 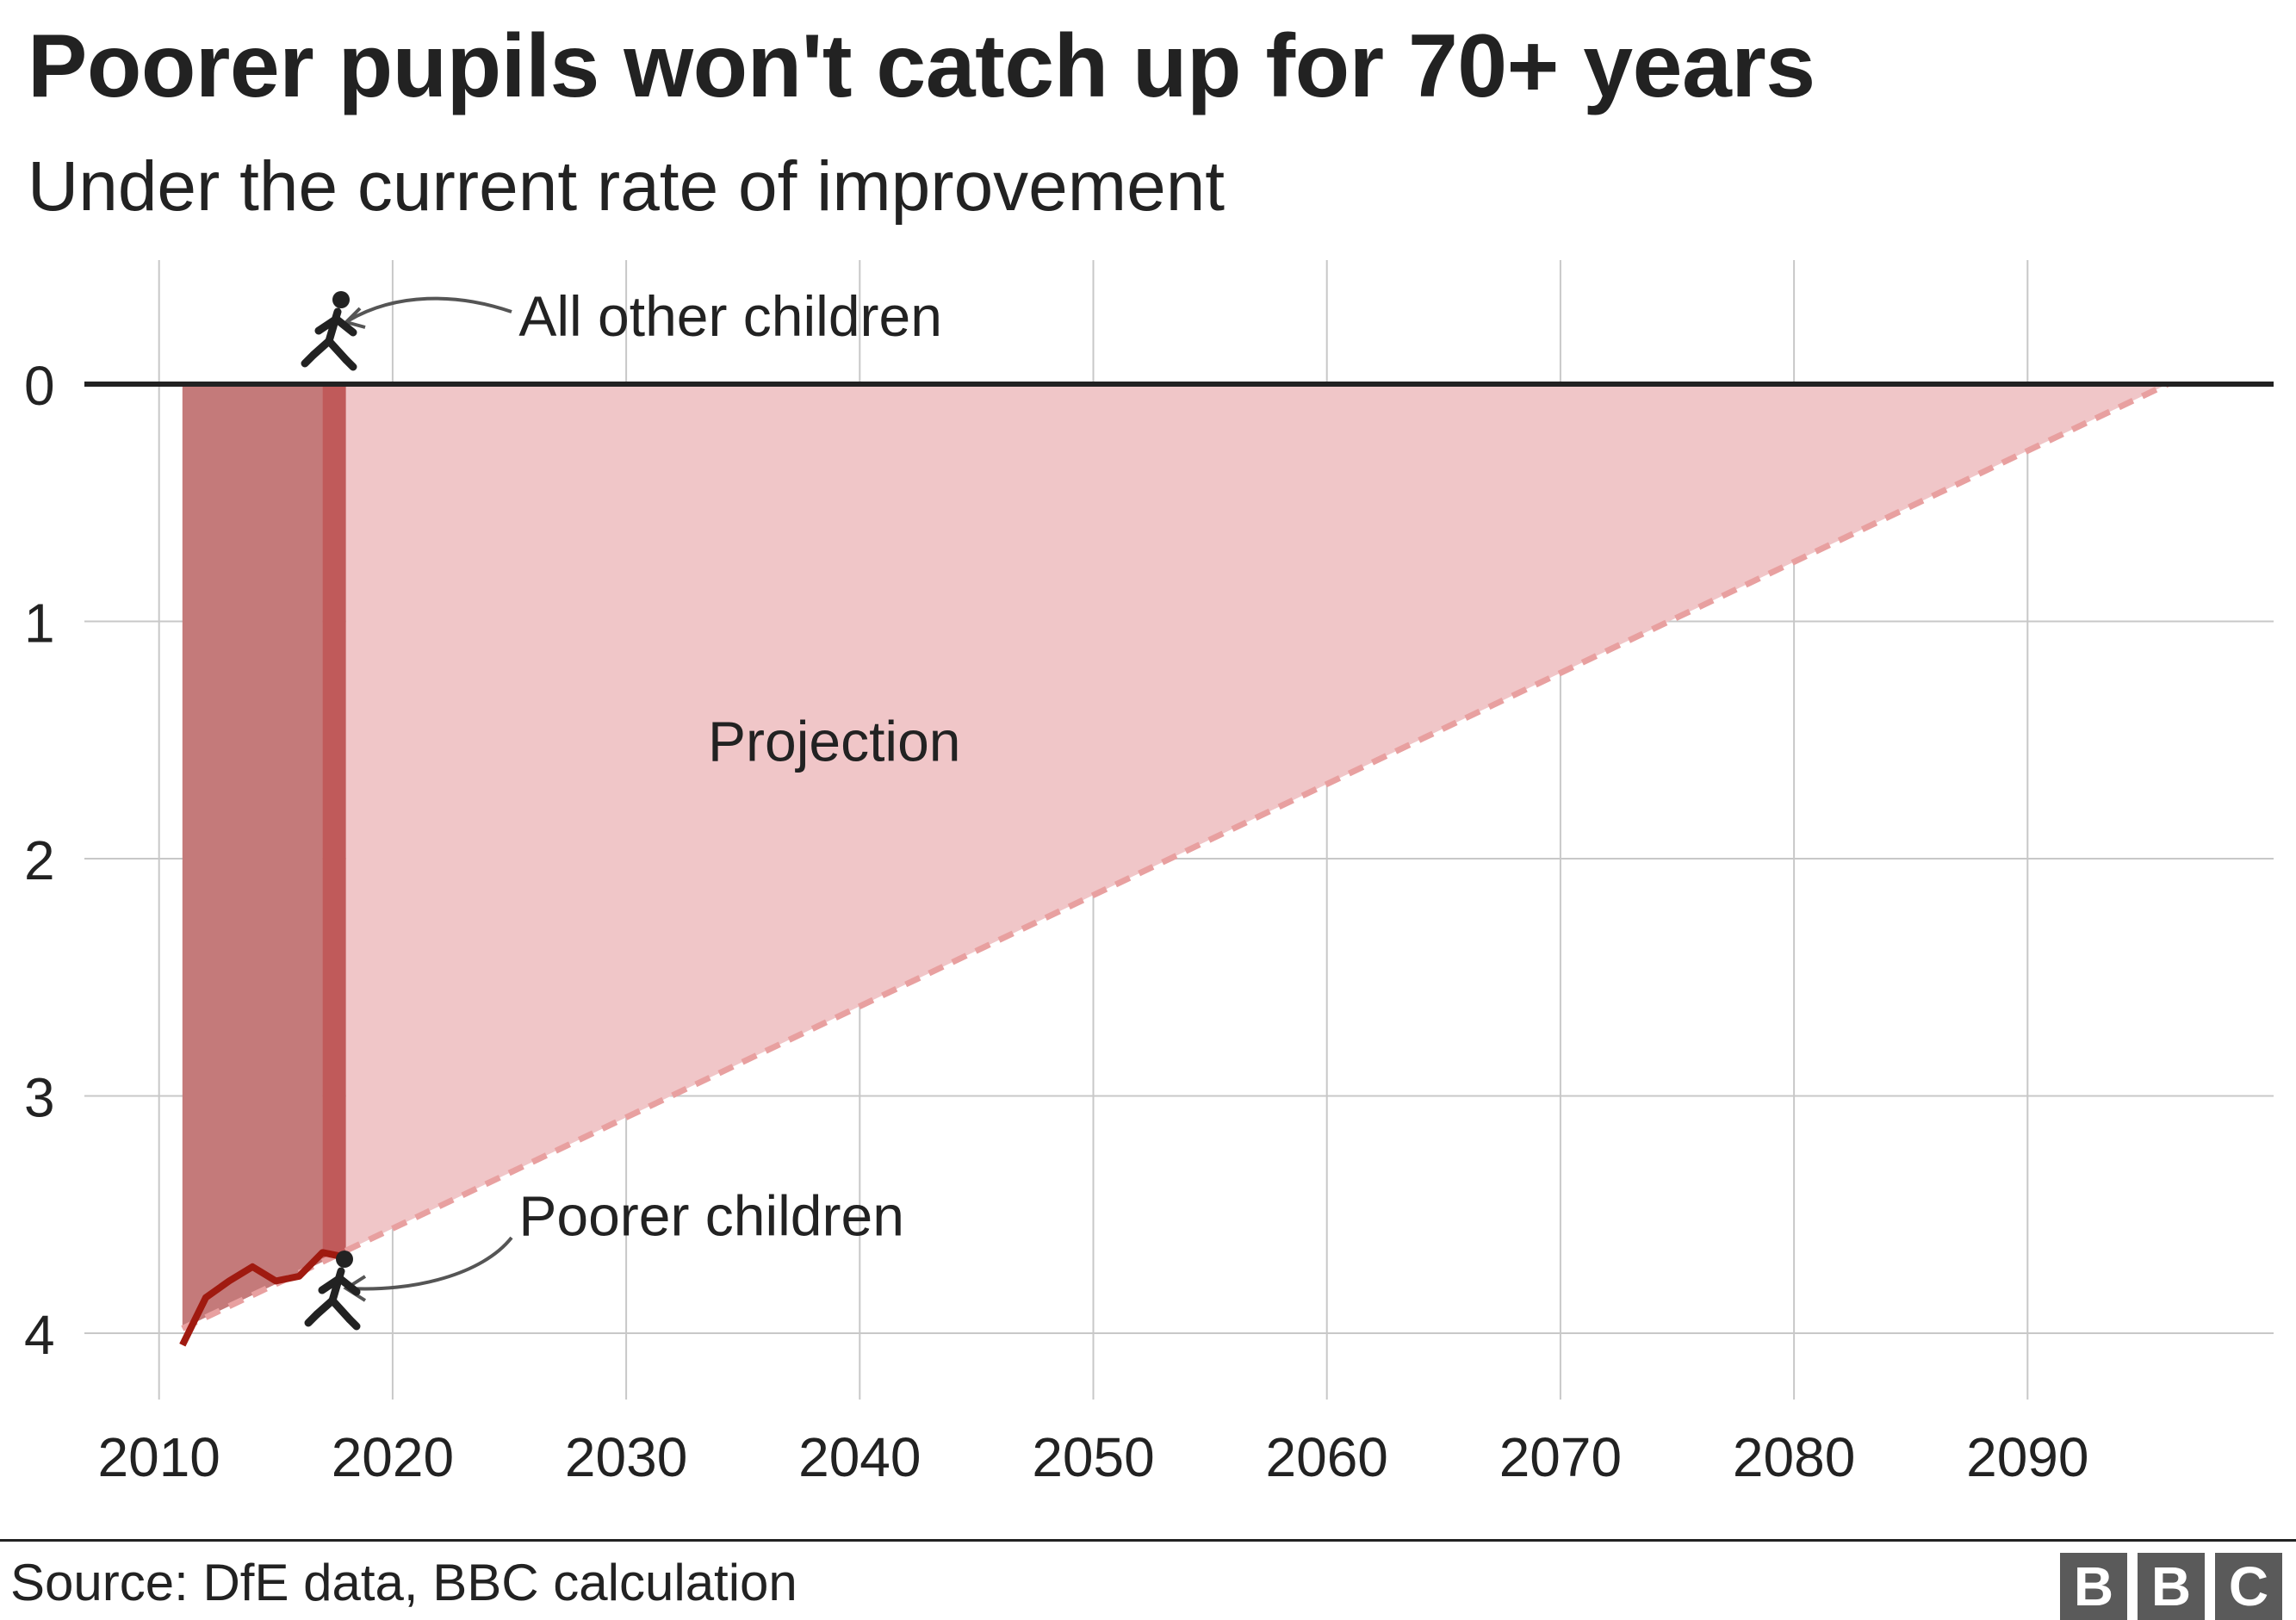 I want to click on annotation-label: Projection, so click(x=834, y=741).